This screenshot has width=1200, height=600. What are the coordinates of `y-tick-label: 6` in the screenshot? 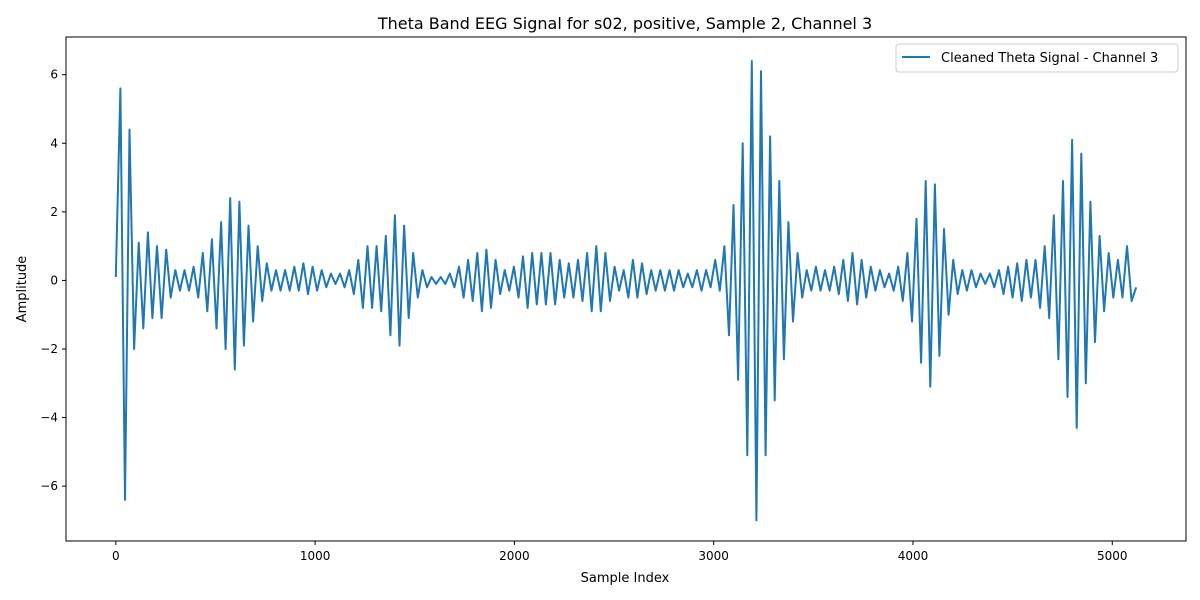 It's located at (54, 75).